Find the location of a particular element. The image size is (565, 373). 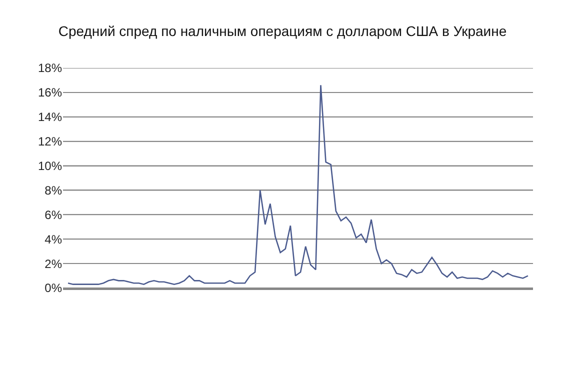

y-tick-label: 8% is located at coordinates (53, 190).